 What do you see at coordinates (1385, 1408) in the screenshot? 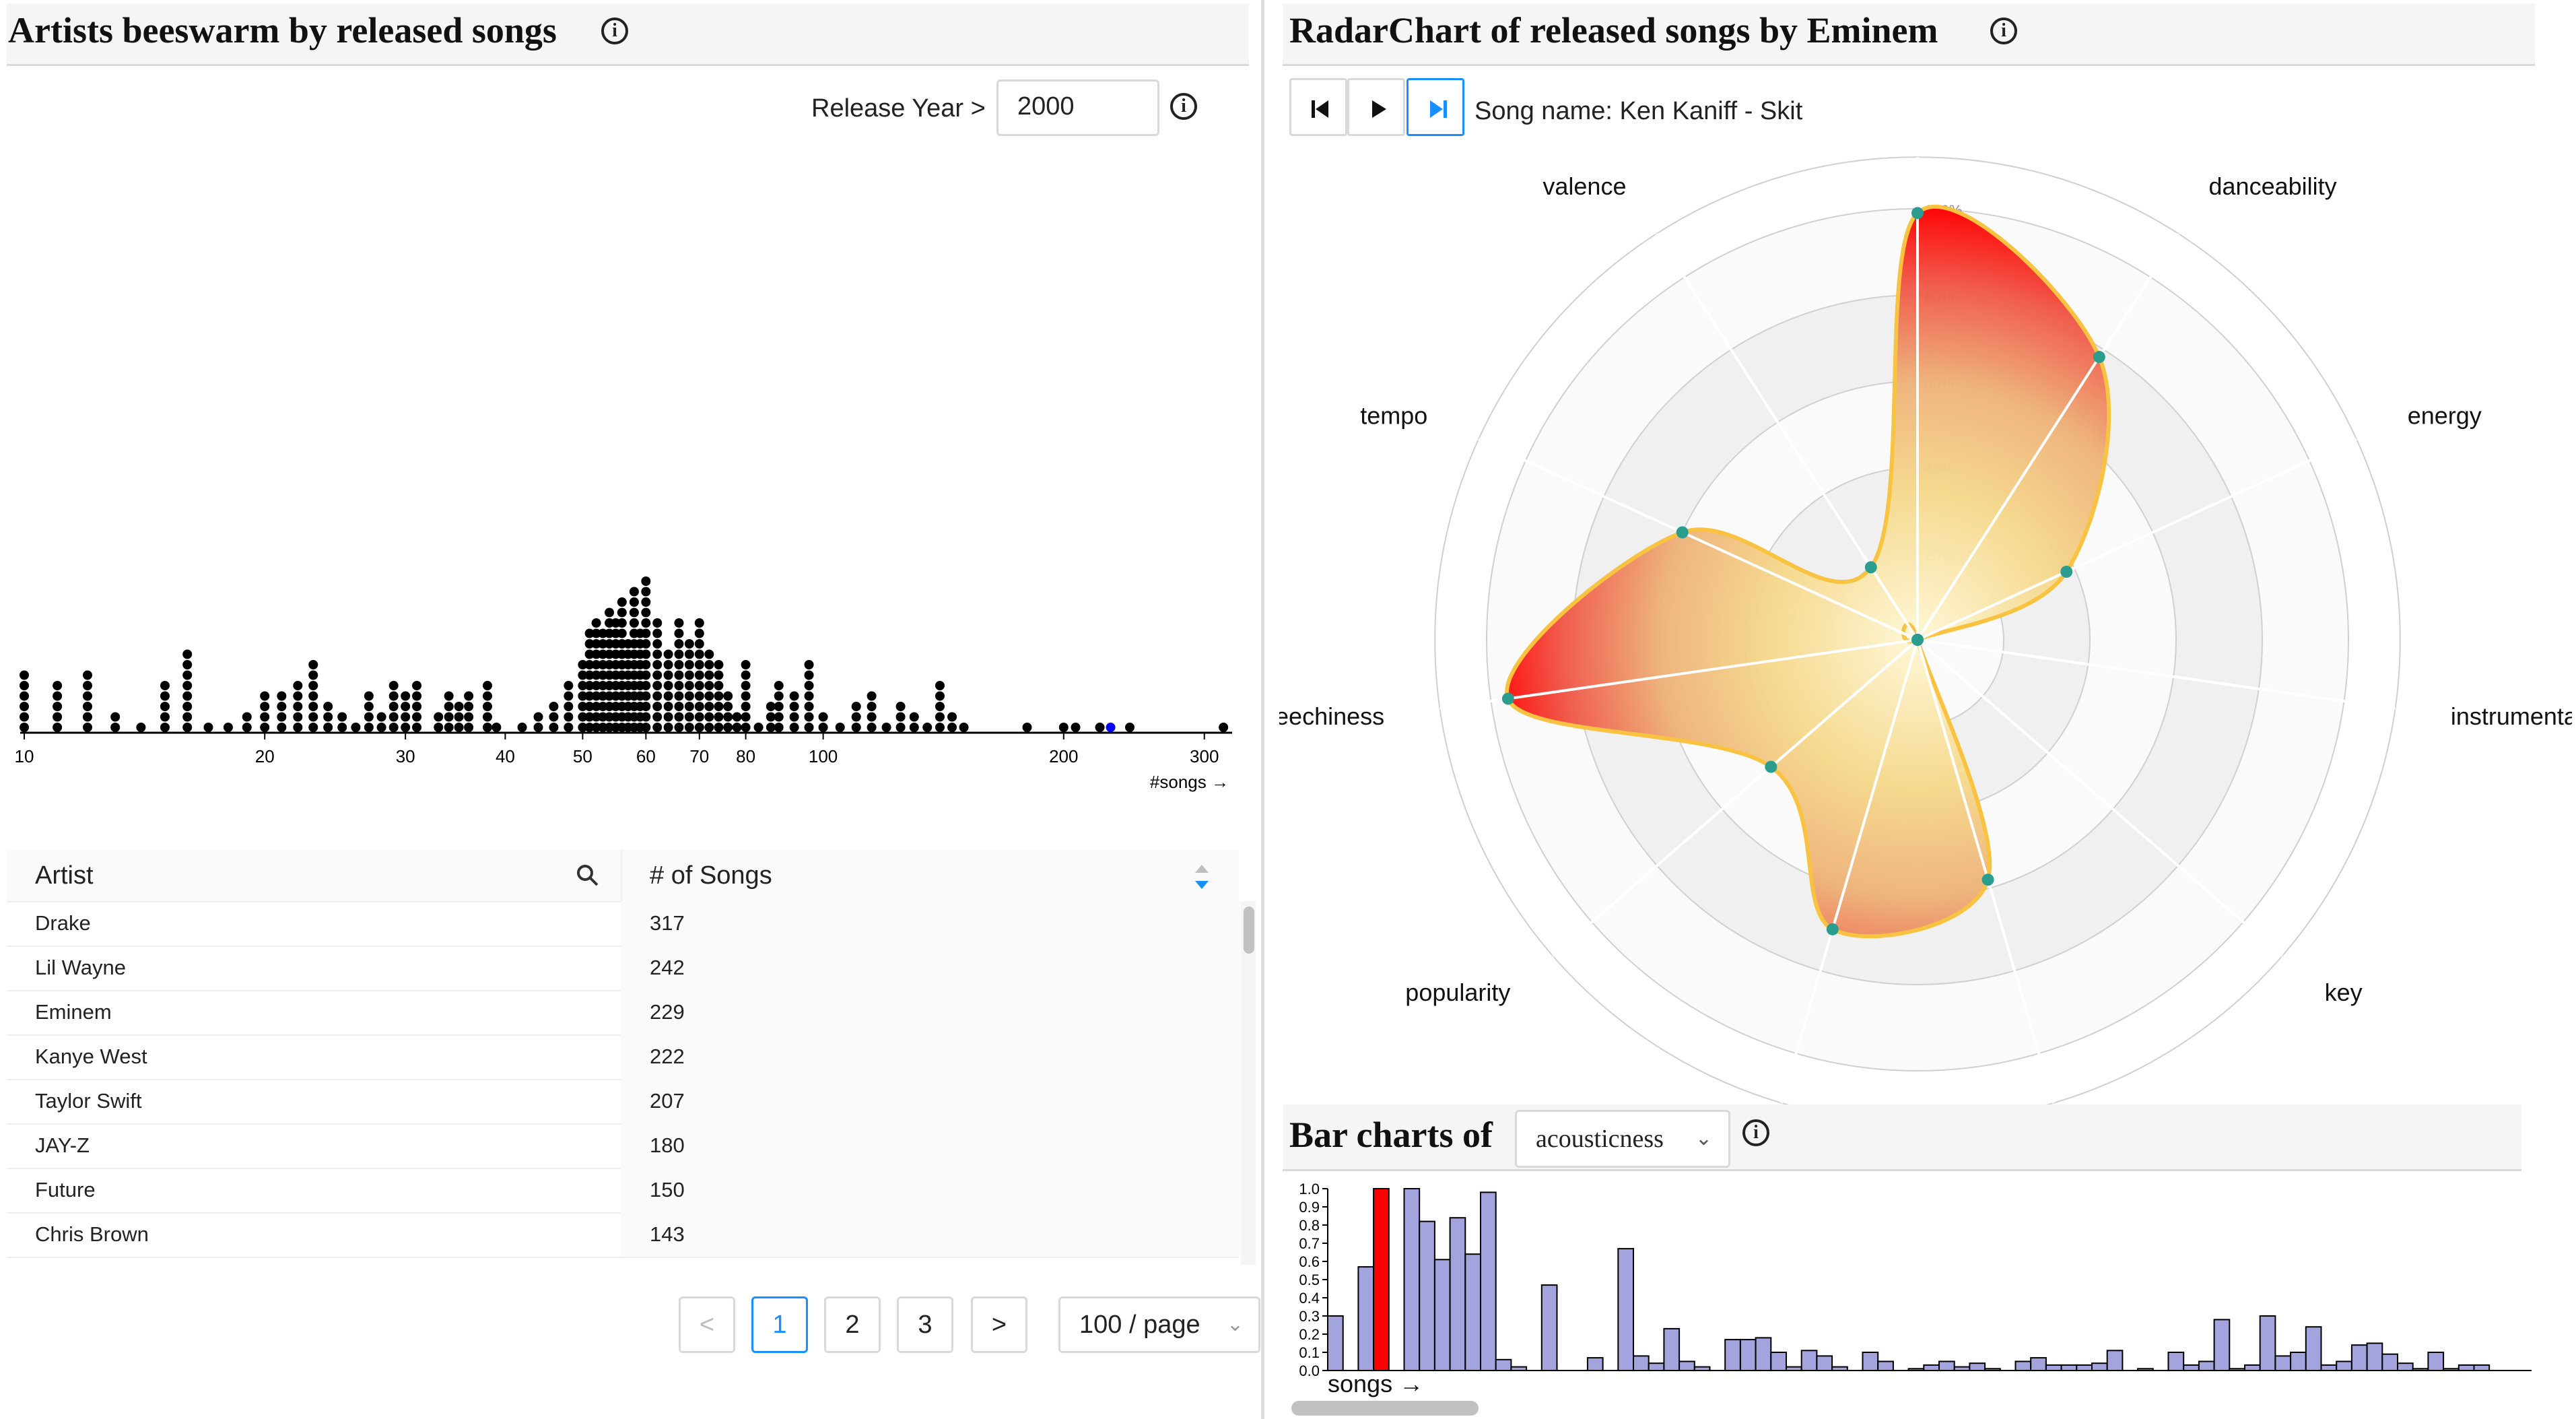
I see `bar-scrollbar` at bounding box center [1385, 1408].